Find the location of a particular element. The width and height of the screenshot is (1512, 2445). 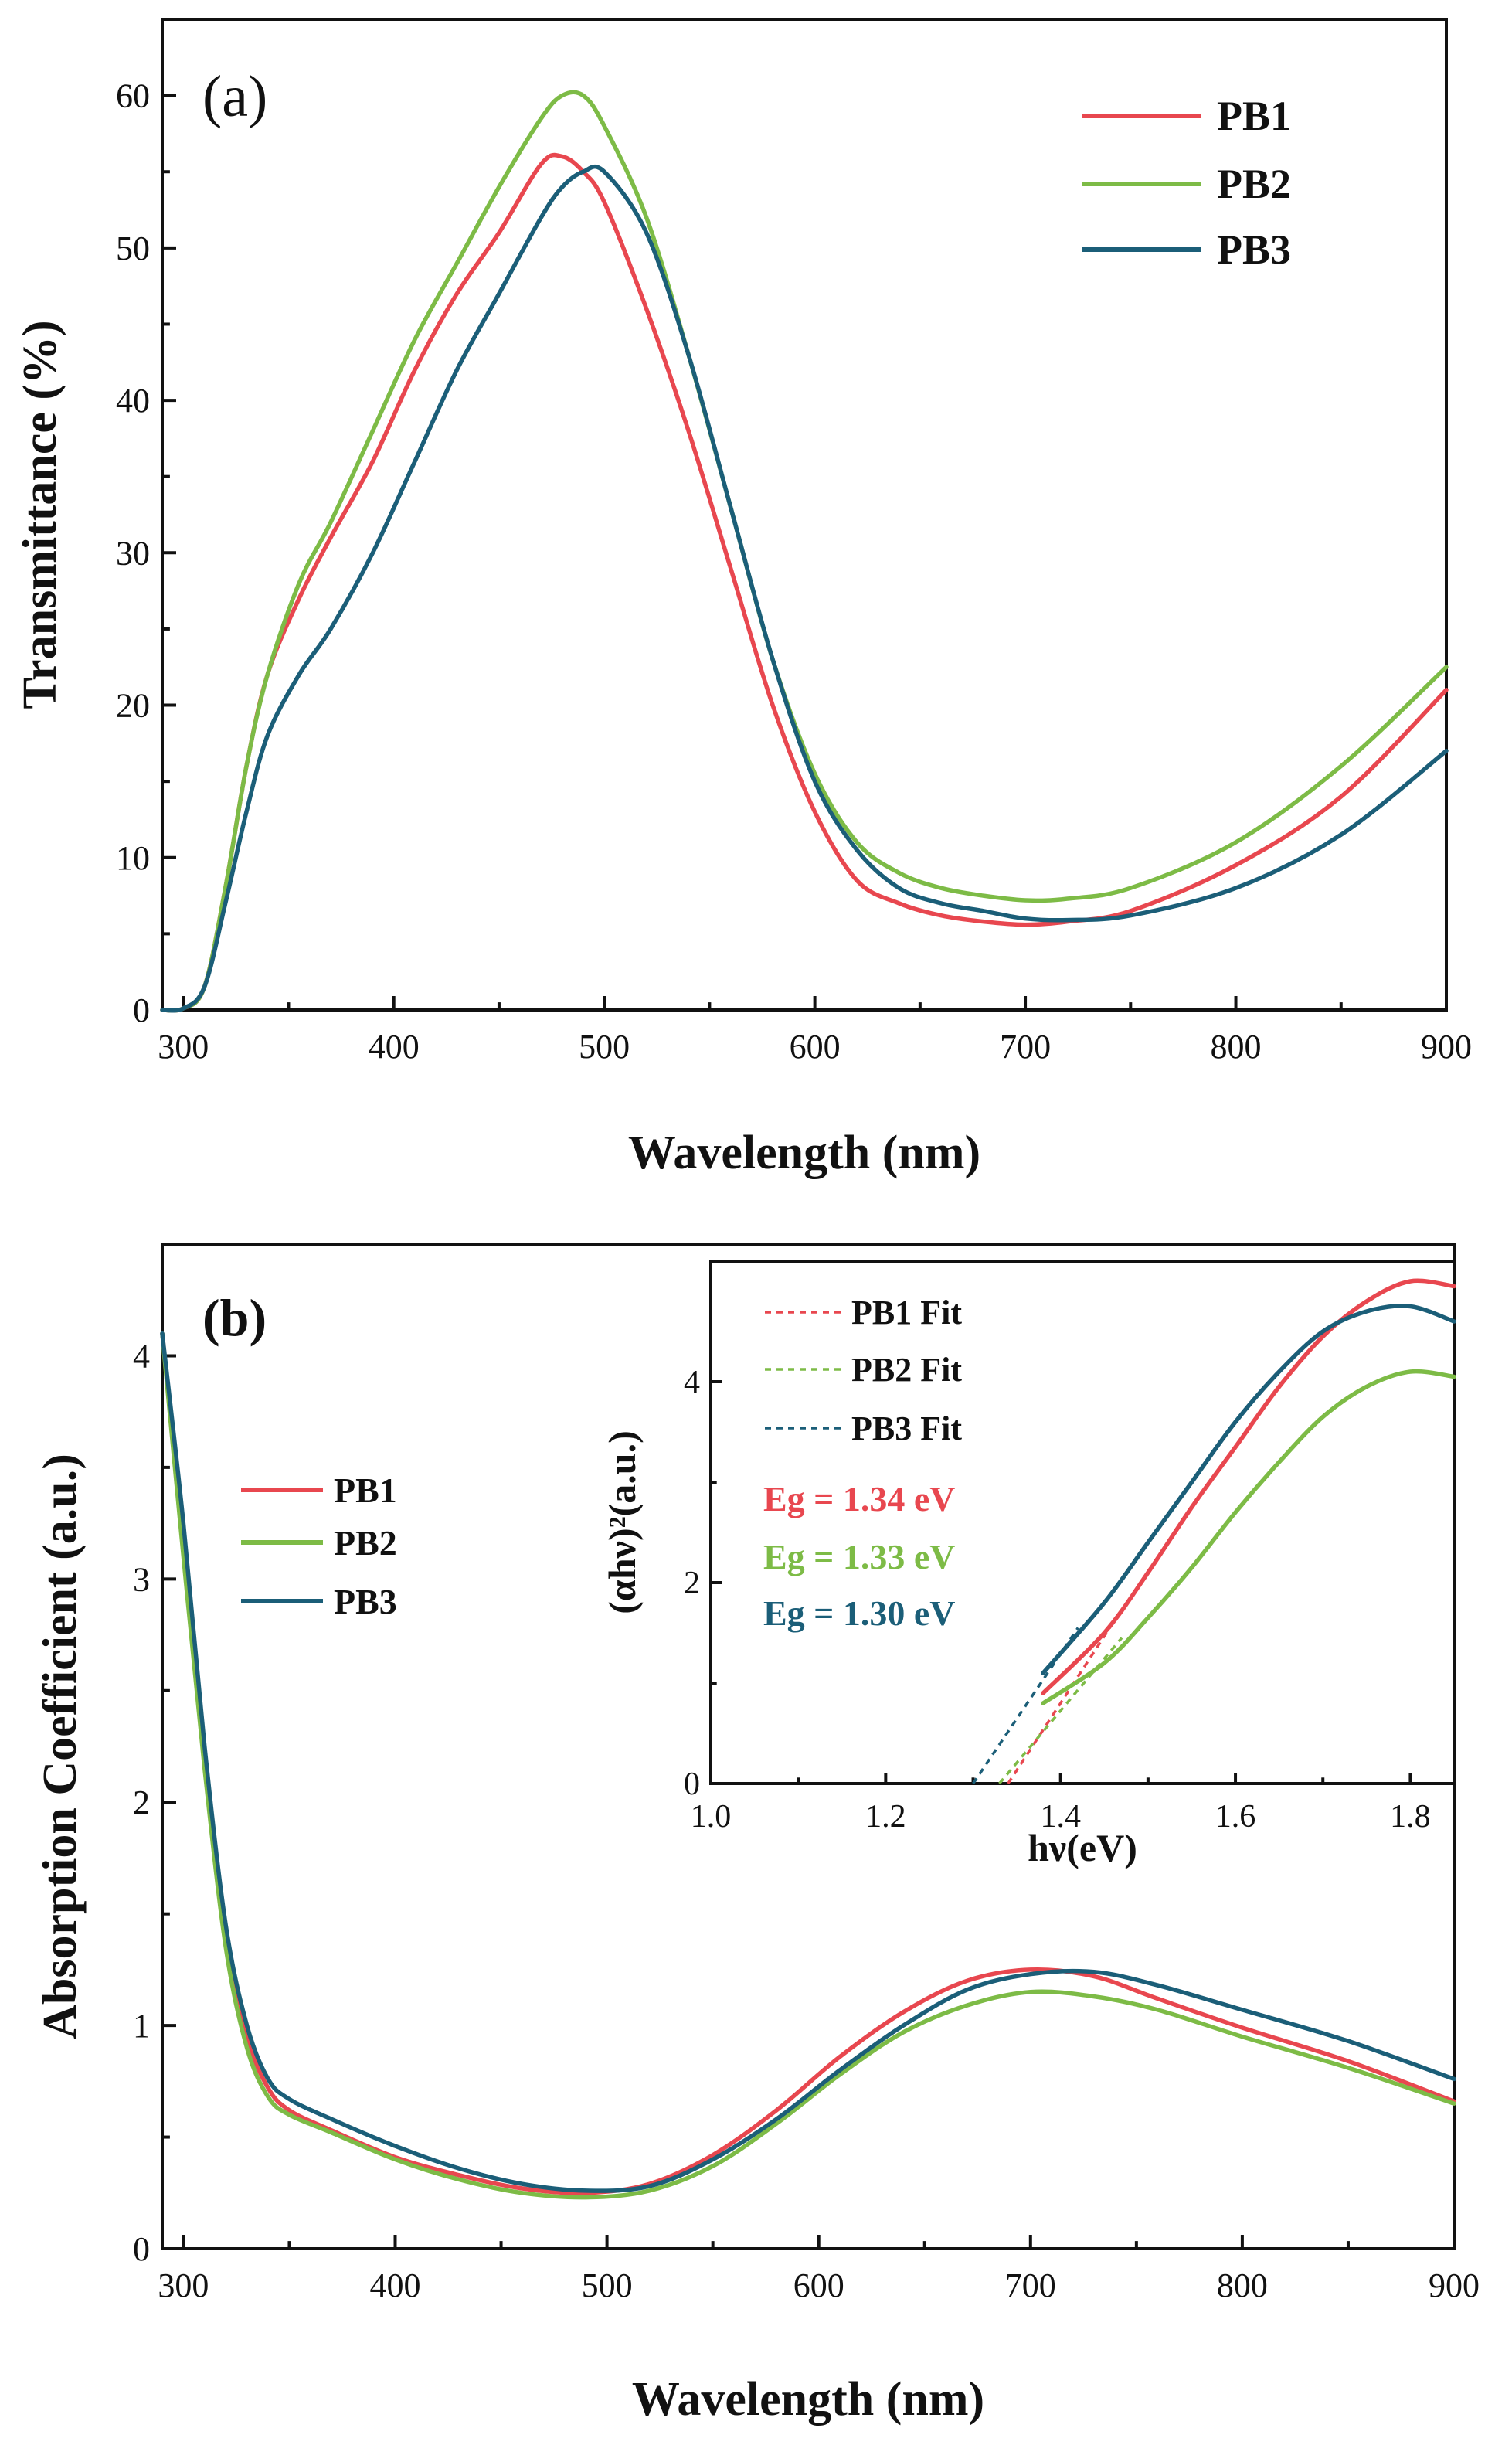

y-tick-label: 1 is located at coordinates (141, 2026).